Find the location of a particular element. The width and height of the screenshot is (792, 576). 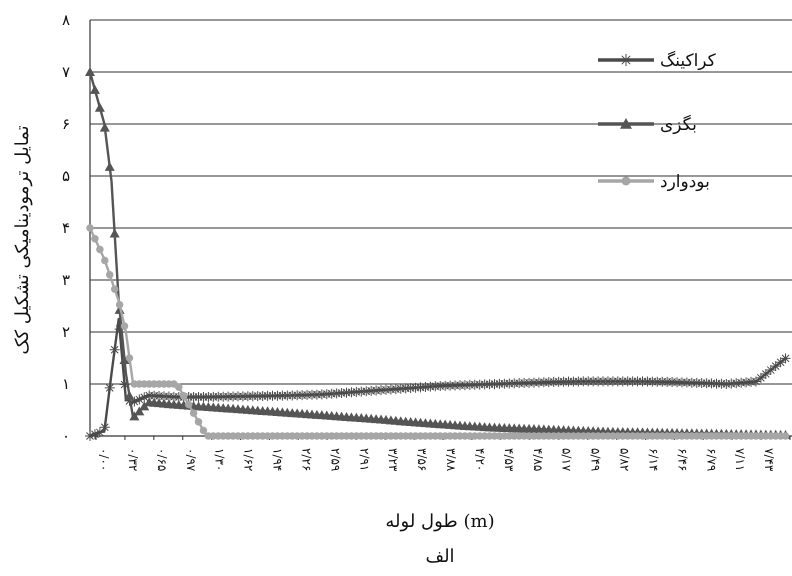

x-tick-label: ۰/۹۷ is located at coordinates (191, 460).